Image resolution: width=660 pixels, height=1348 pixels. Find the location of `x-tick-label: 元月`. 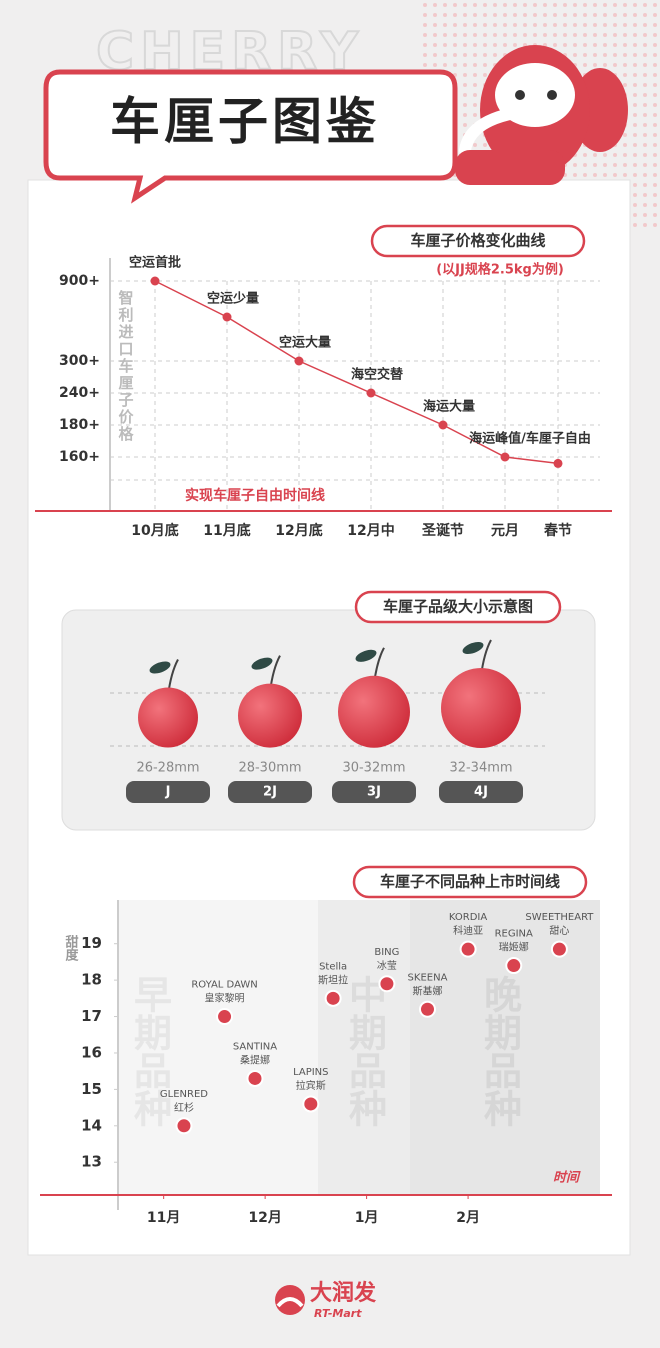

x-tick-label: 元月 is located at coordinates (505, 531).